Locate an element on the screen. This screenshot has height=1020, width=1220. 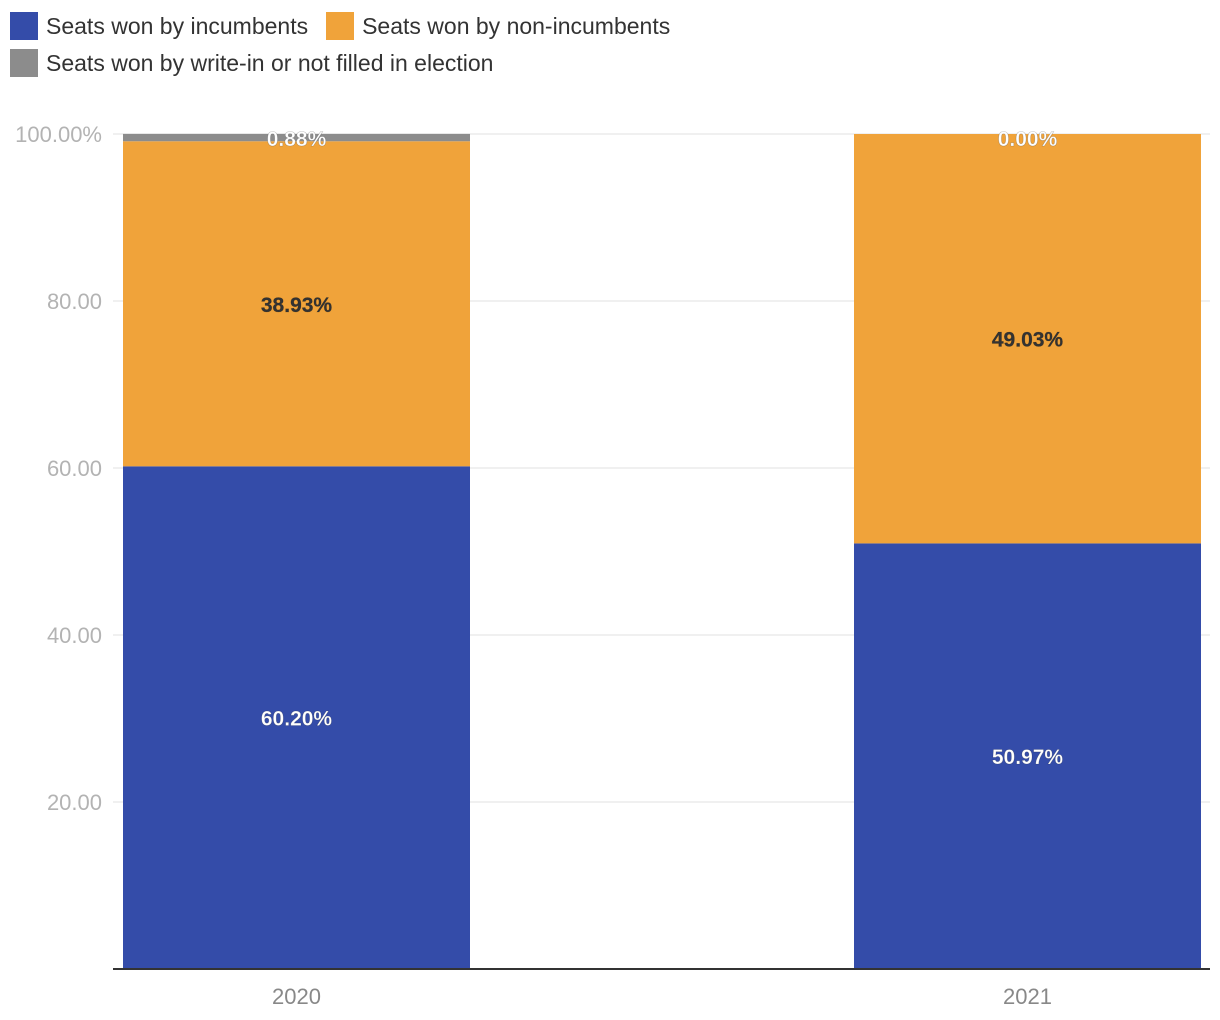
legend-item-incumbents: Seats won by incumbents is located at coordinates (159, 26).